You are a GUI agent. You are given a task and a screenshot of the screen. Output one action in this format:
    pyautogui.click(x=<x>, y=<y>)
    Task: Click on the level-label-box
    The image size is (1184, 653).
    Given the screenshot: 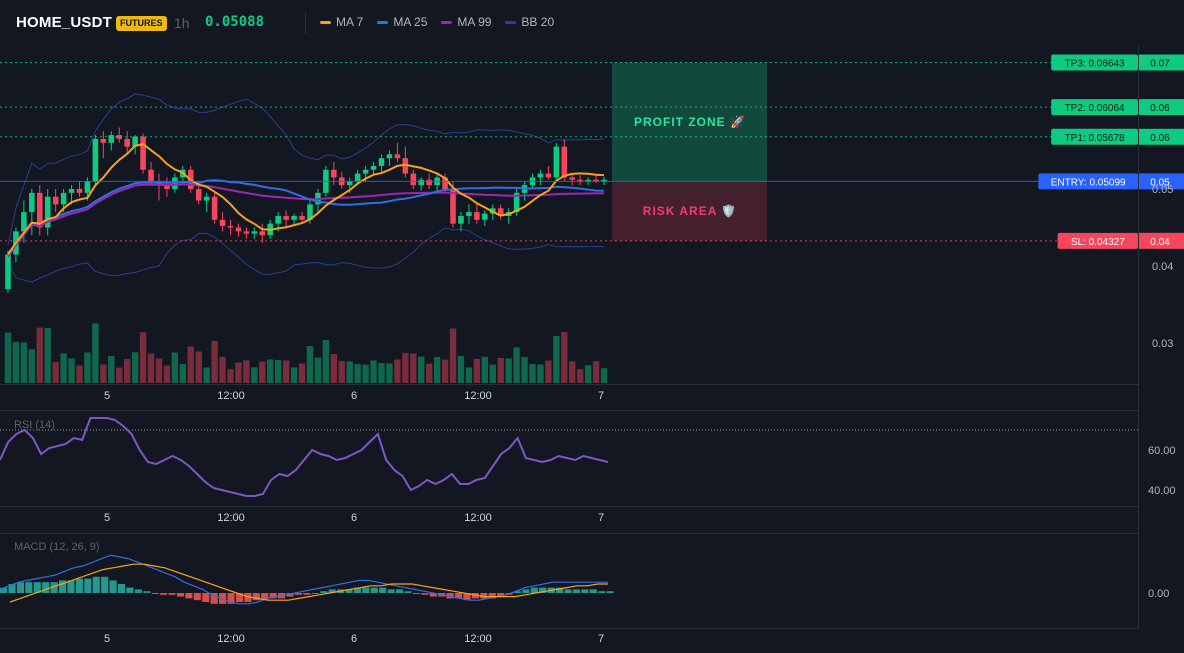 What is the action you would take?
    pyautogui.click(x=1094, y=62)
    